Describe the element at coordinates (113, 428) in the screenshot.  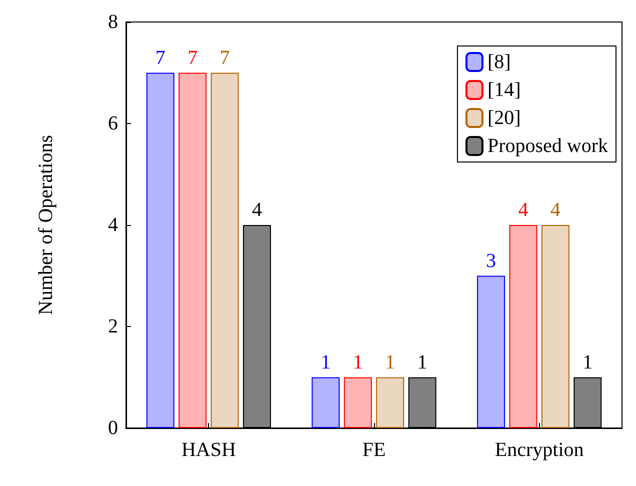
I see `y-tick-label: 0` at that location.